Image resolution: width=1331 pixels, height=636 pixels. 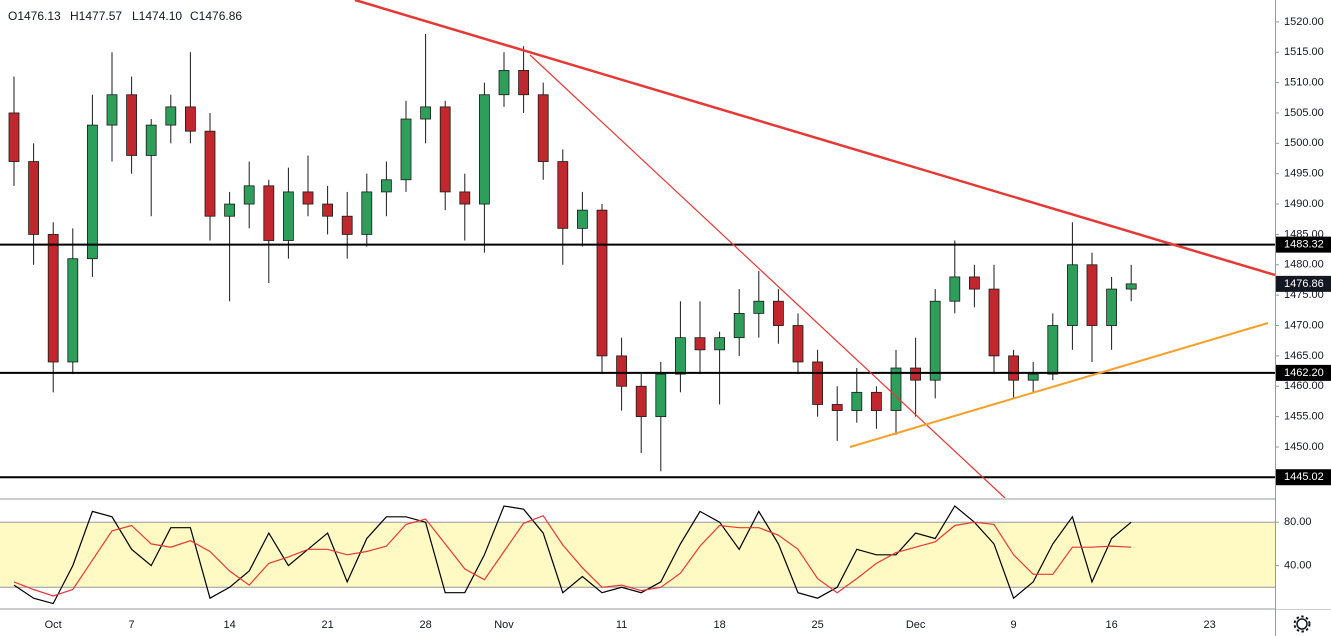 I want to click on y-tick-label: 1495.00, so click(x=1304, y=174).